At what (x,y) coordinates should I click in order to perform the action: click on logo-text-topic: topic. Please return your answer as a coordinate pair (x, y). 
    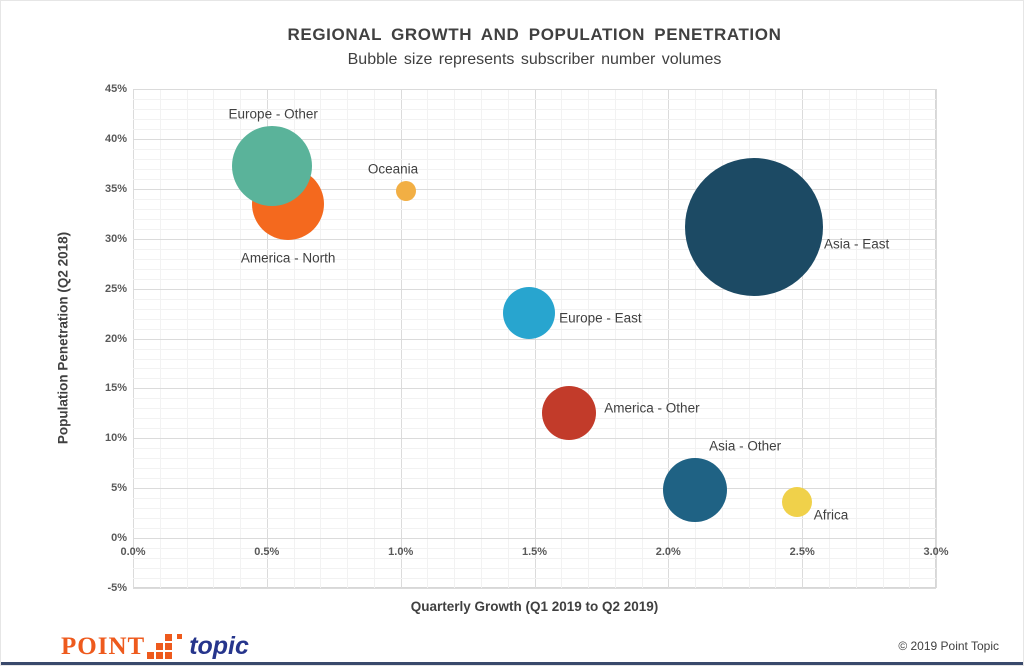
    Looking at the image, I should click on (219, 645).